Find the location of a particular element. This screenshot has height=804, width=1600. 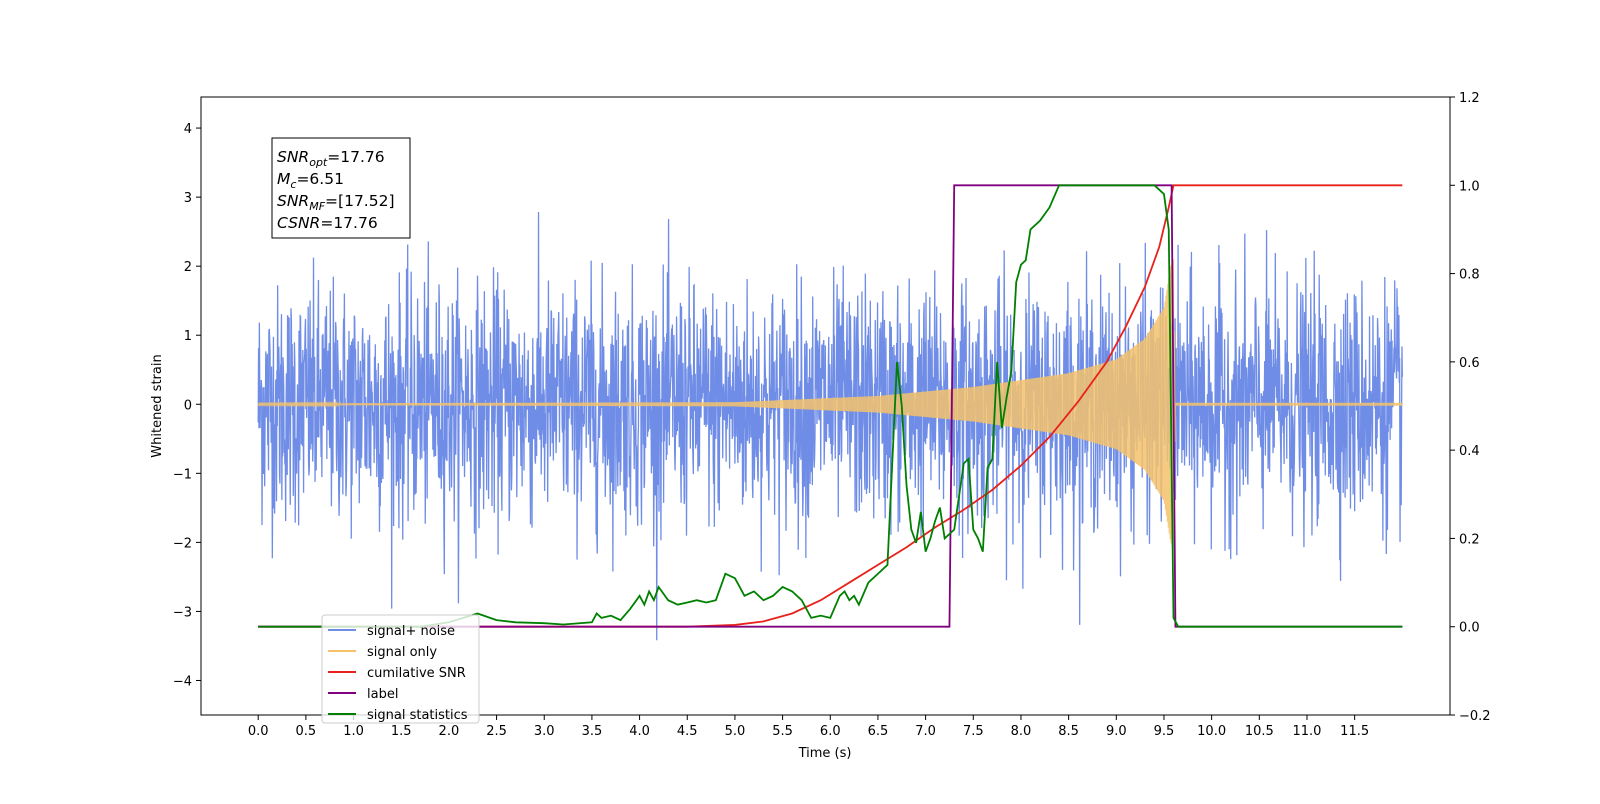

x-tick-label: 8.5 is located at coordinates (1068, 731).